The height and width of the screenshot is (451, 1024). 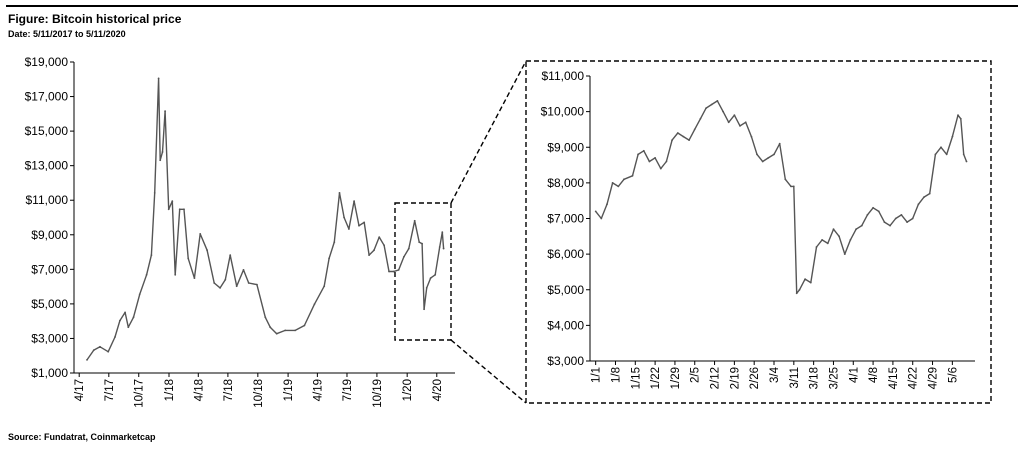 What do you see at coordinates (565, 254) in the screenshot?
I see `right-y-tick-label: $6,000` at bounding box center [565, 254].